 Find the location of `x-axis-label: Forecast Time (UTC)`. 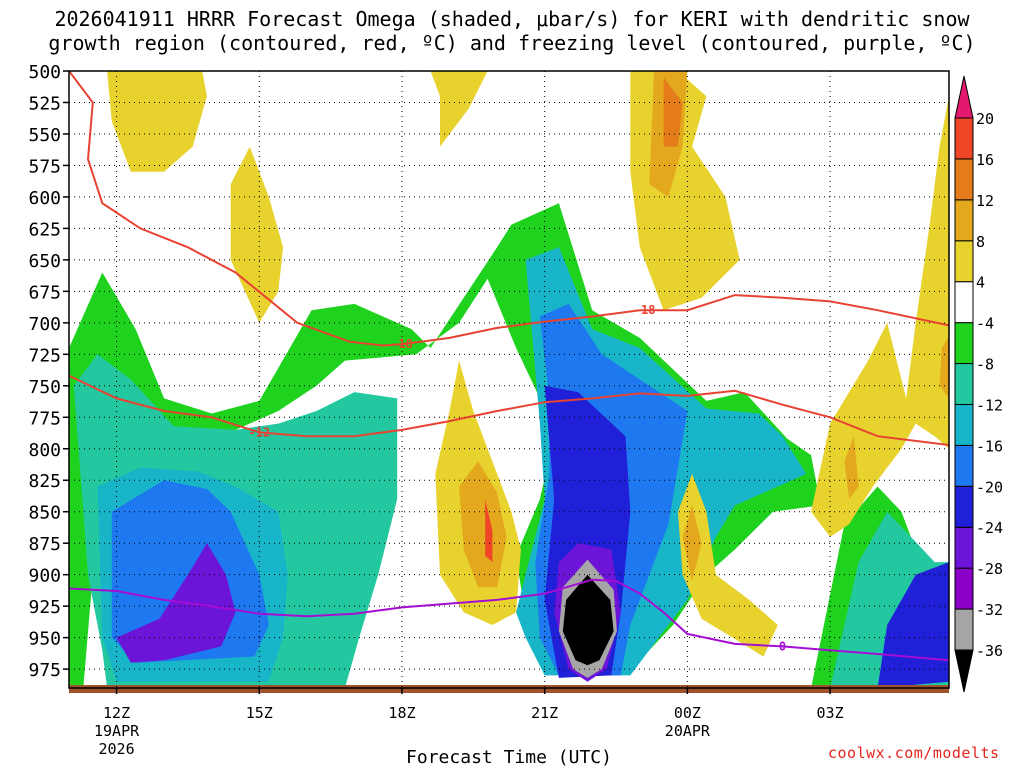

x-axis-label: Forecast Time (UTC) is located at coordinates (509, 757).